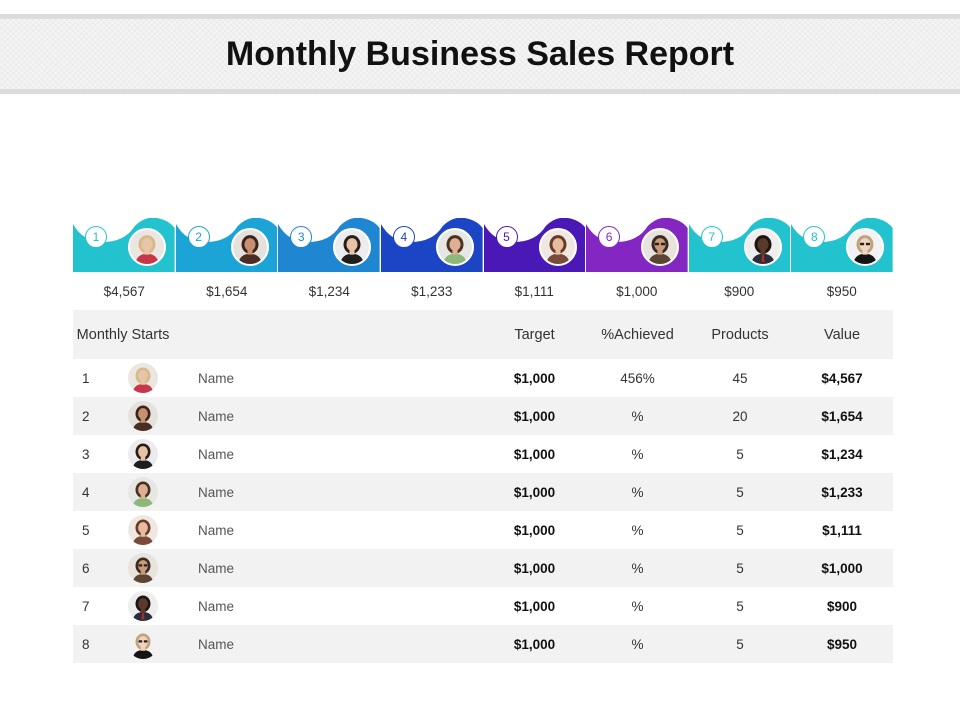 The height and width of the screenshot is (720, 960). I want to click on row-products: 45, so click(740, 378).